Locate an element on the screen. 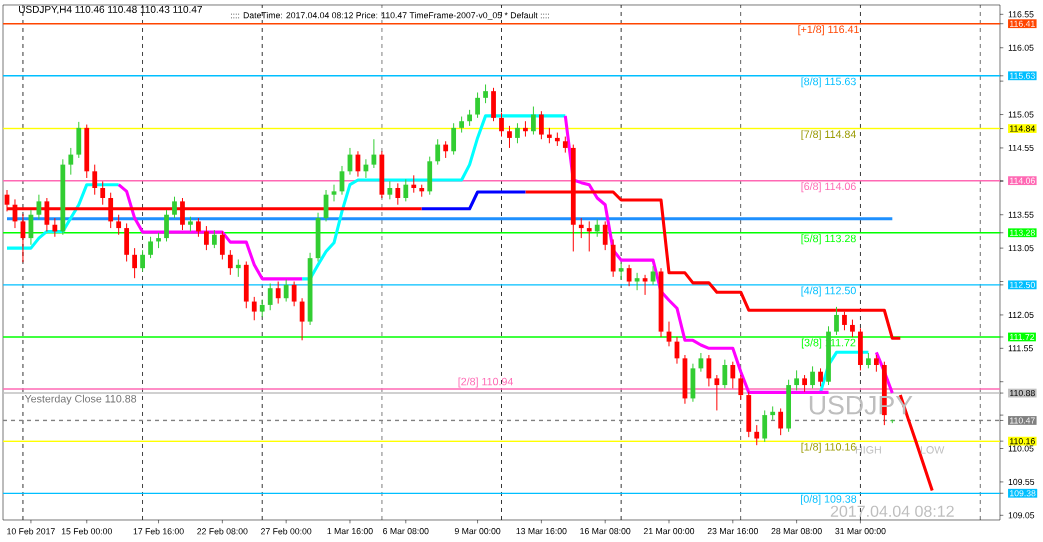 The image size is (1043, 542). x-tick-label: 31 Mar 00:00 is located at coordinates (860, 531).